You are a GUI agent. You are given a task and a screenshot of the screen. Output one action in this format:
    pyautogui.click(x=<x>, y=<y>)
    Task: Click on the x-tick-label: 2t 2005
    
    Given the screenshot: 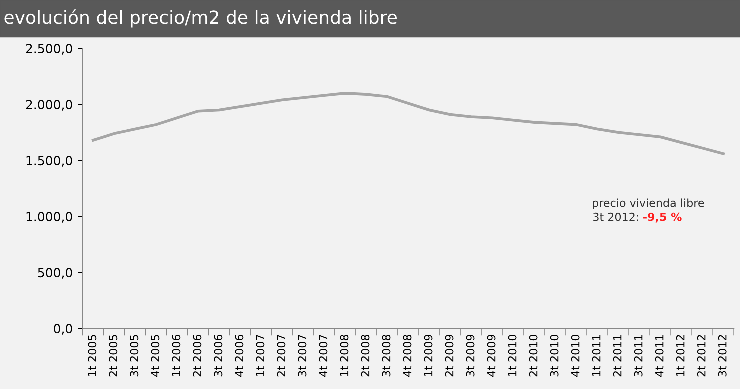 What is the action you would take?
    pyautogui.click(x=113, y=356)
    